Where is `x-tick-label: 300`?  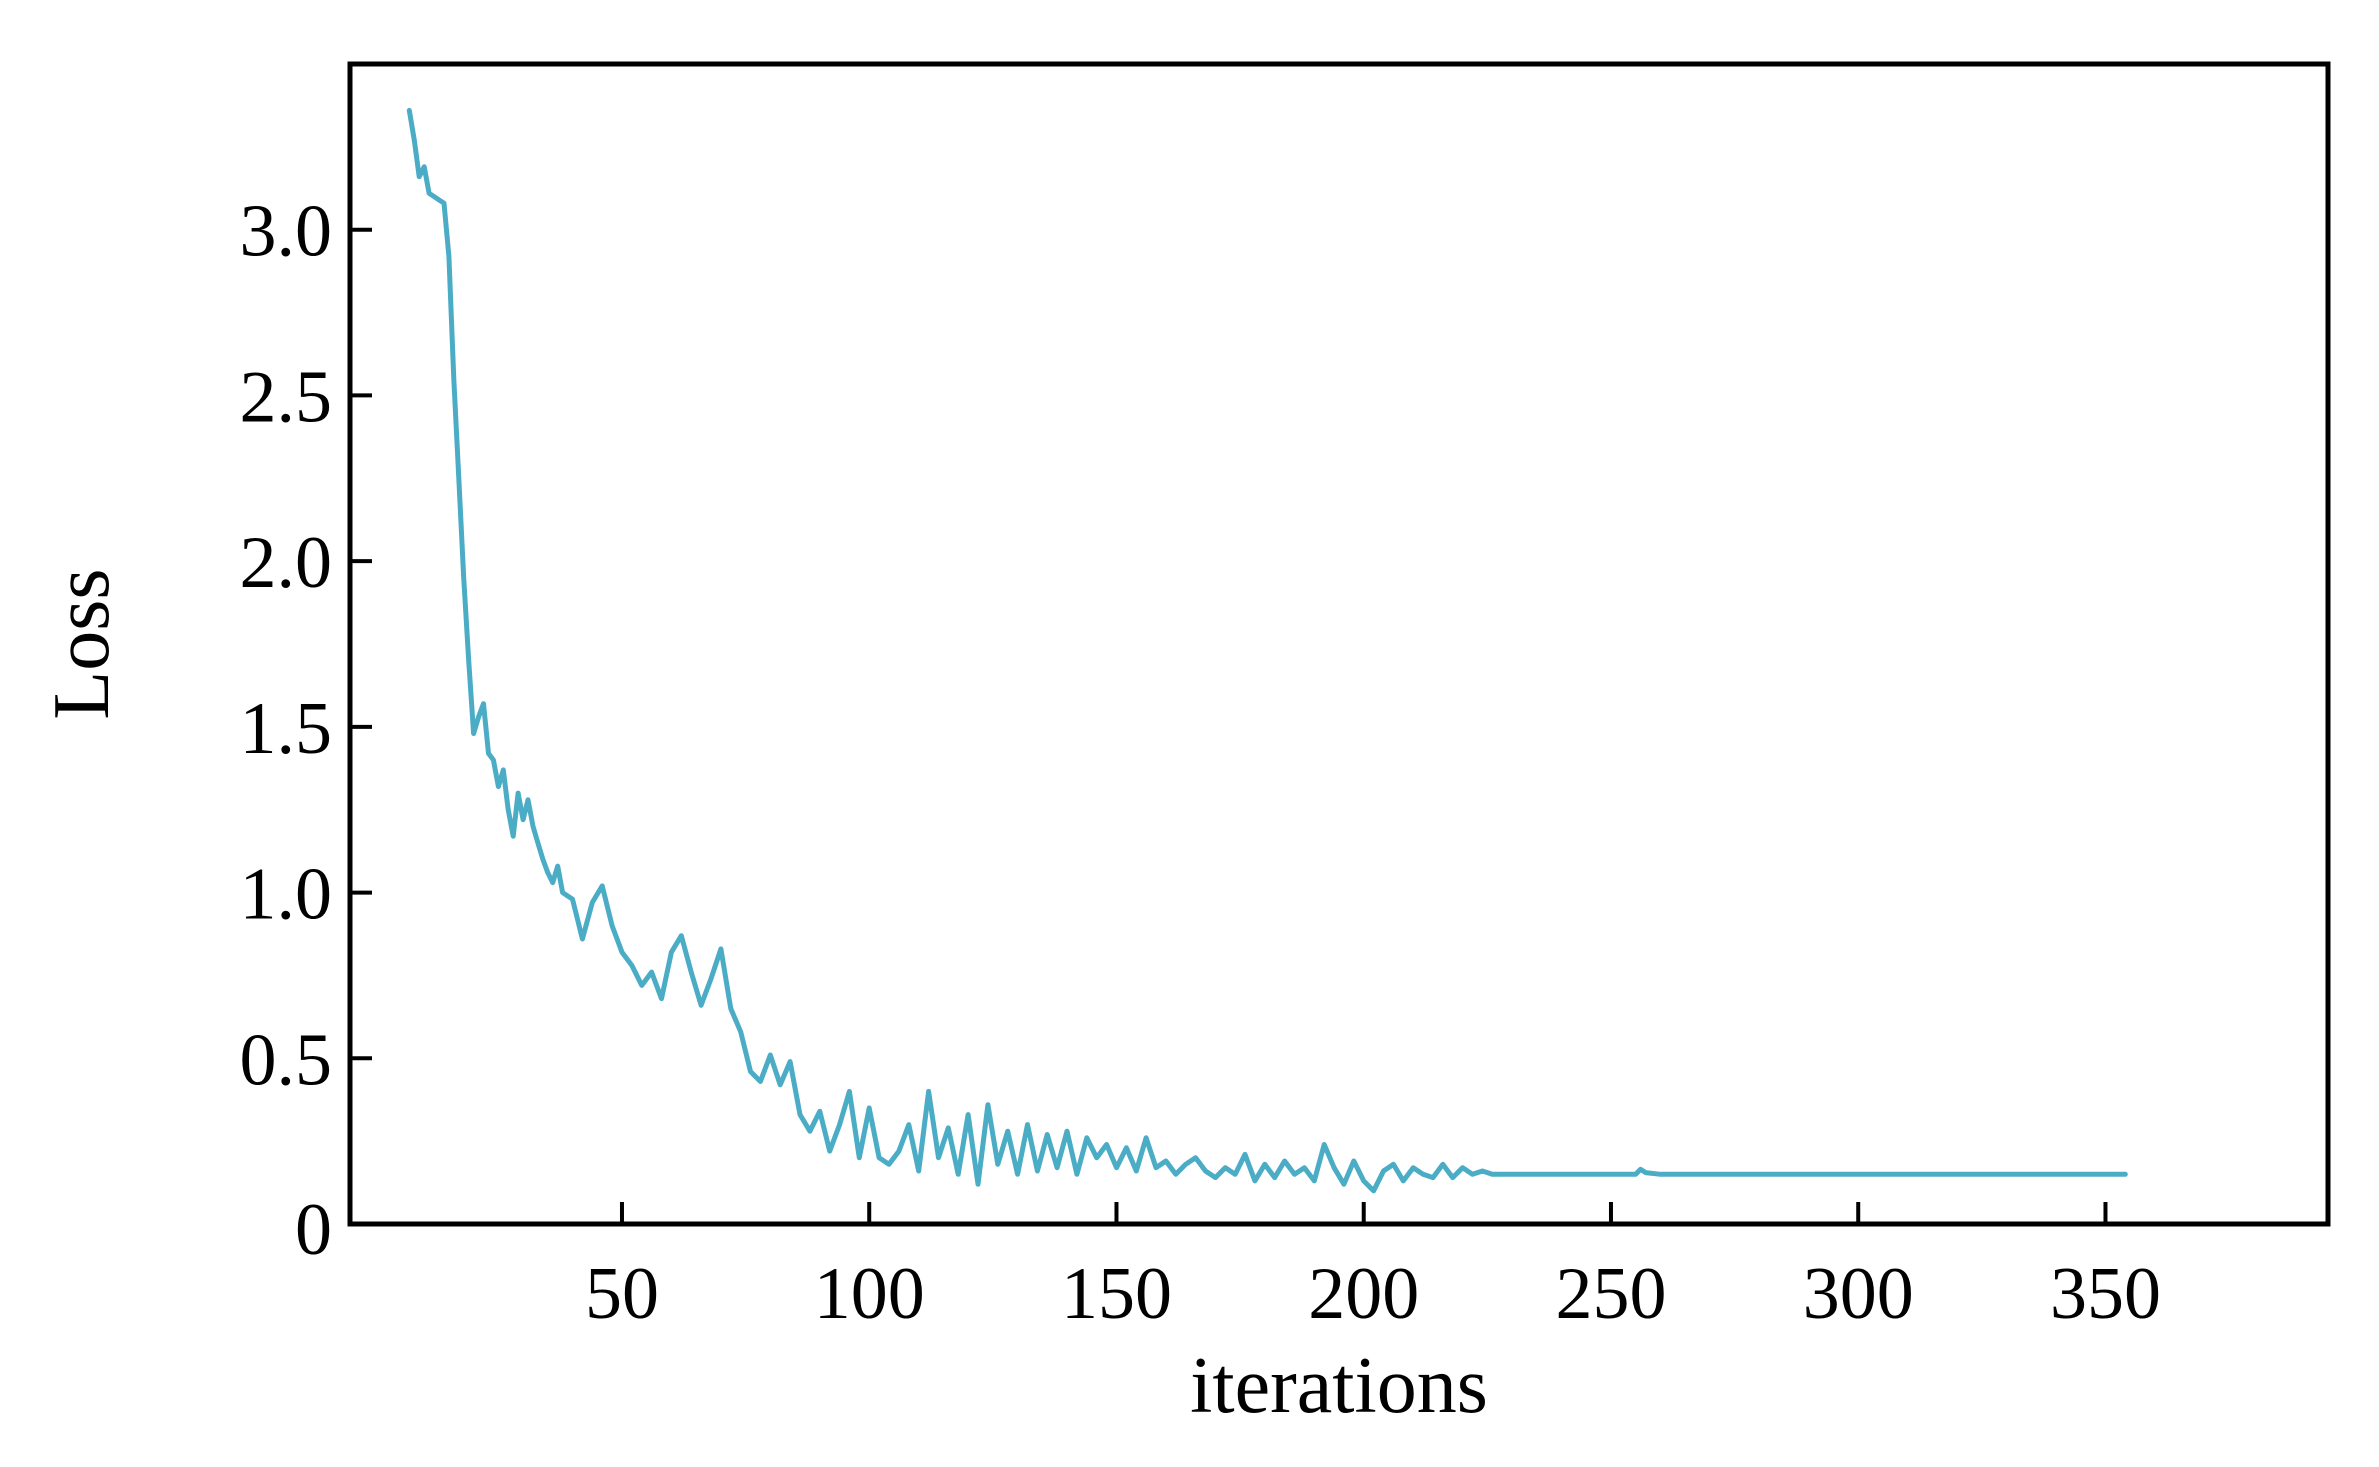 x-tick-label: 300 is located at coordinates (1858, 1294).